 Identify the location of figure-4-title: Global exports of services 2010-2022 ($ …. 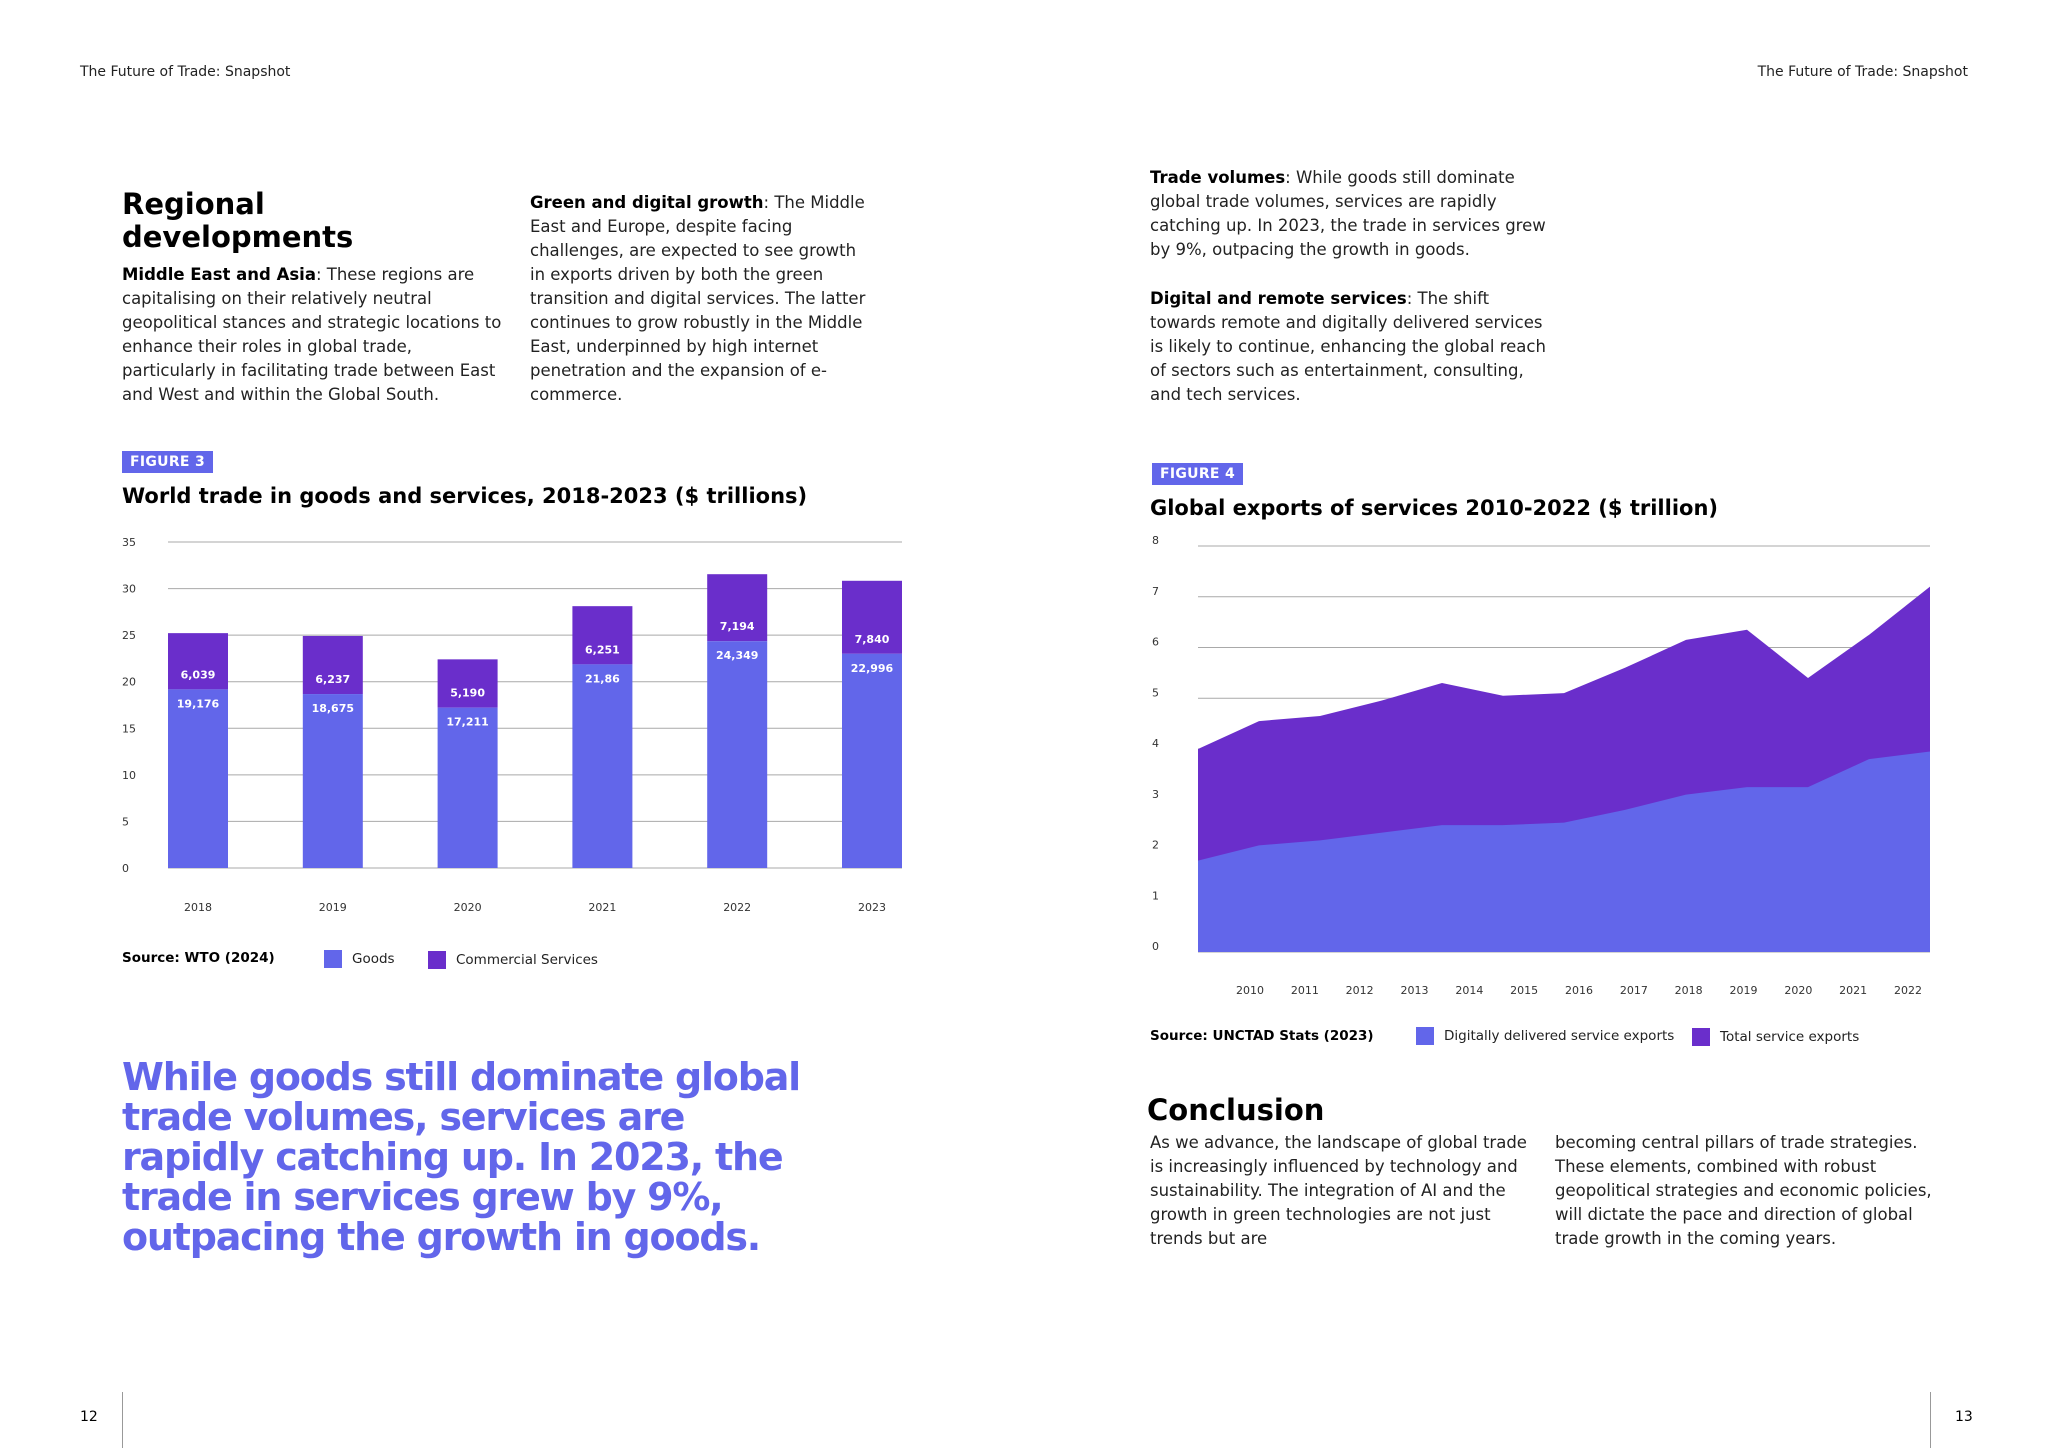
(1434, 508).